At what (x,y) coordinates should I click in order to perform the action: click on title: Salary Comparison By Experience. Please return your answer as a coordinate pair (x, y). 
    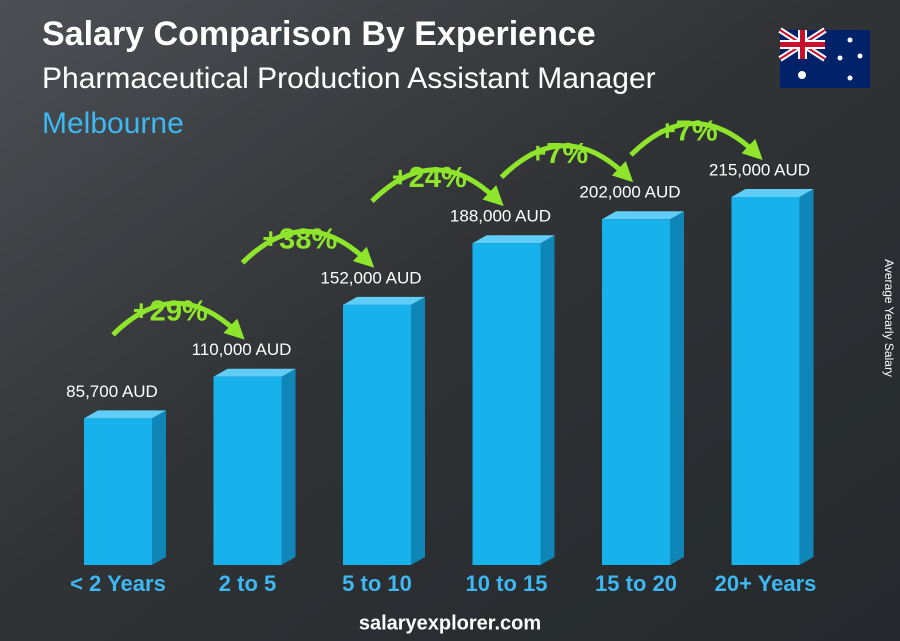
    Looking at the image, I should click on (319, 34).